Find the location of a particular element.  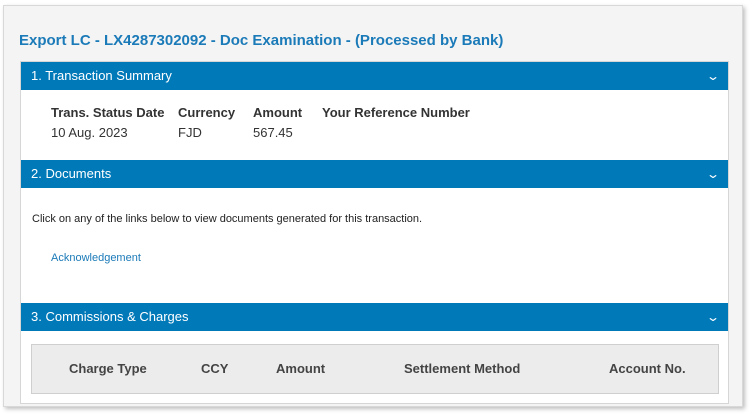

section-header-charges: 3. Commissions & Charges ⌄ is located at coordinates (374, 317).